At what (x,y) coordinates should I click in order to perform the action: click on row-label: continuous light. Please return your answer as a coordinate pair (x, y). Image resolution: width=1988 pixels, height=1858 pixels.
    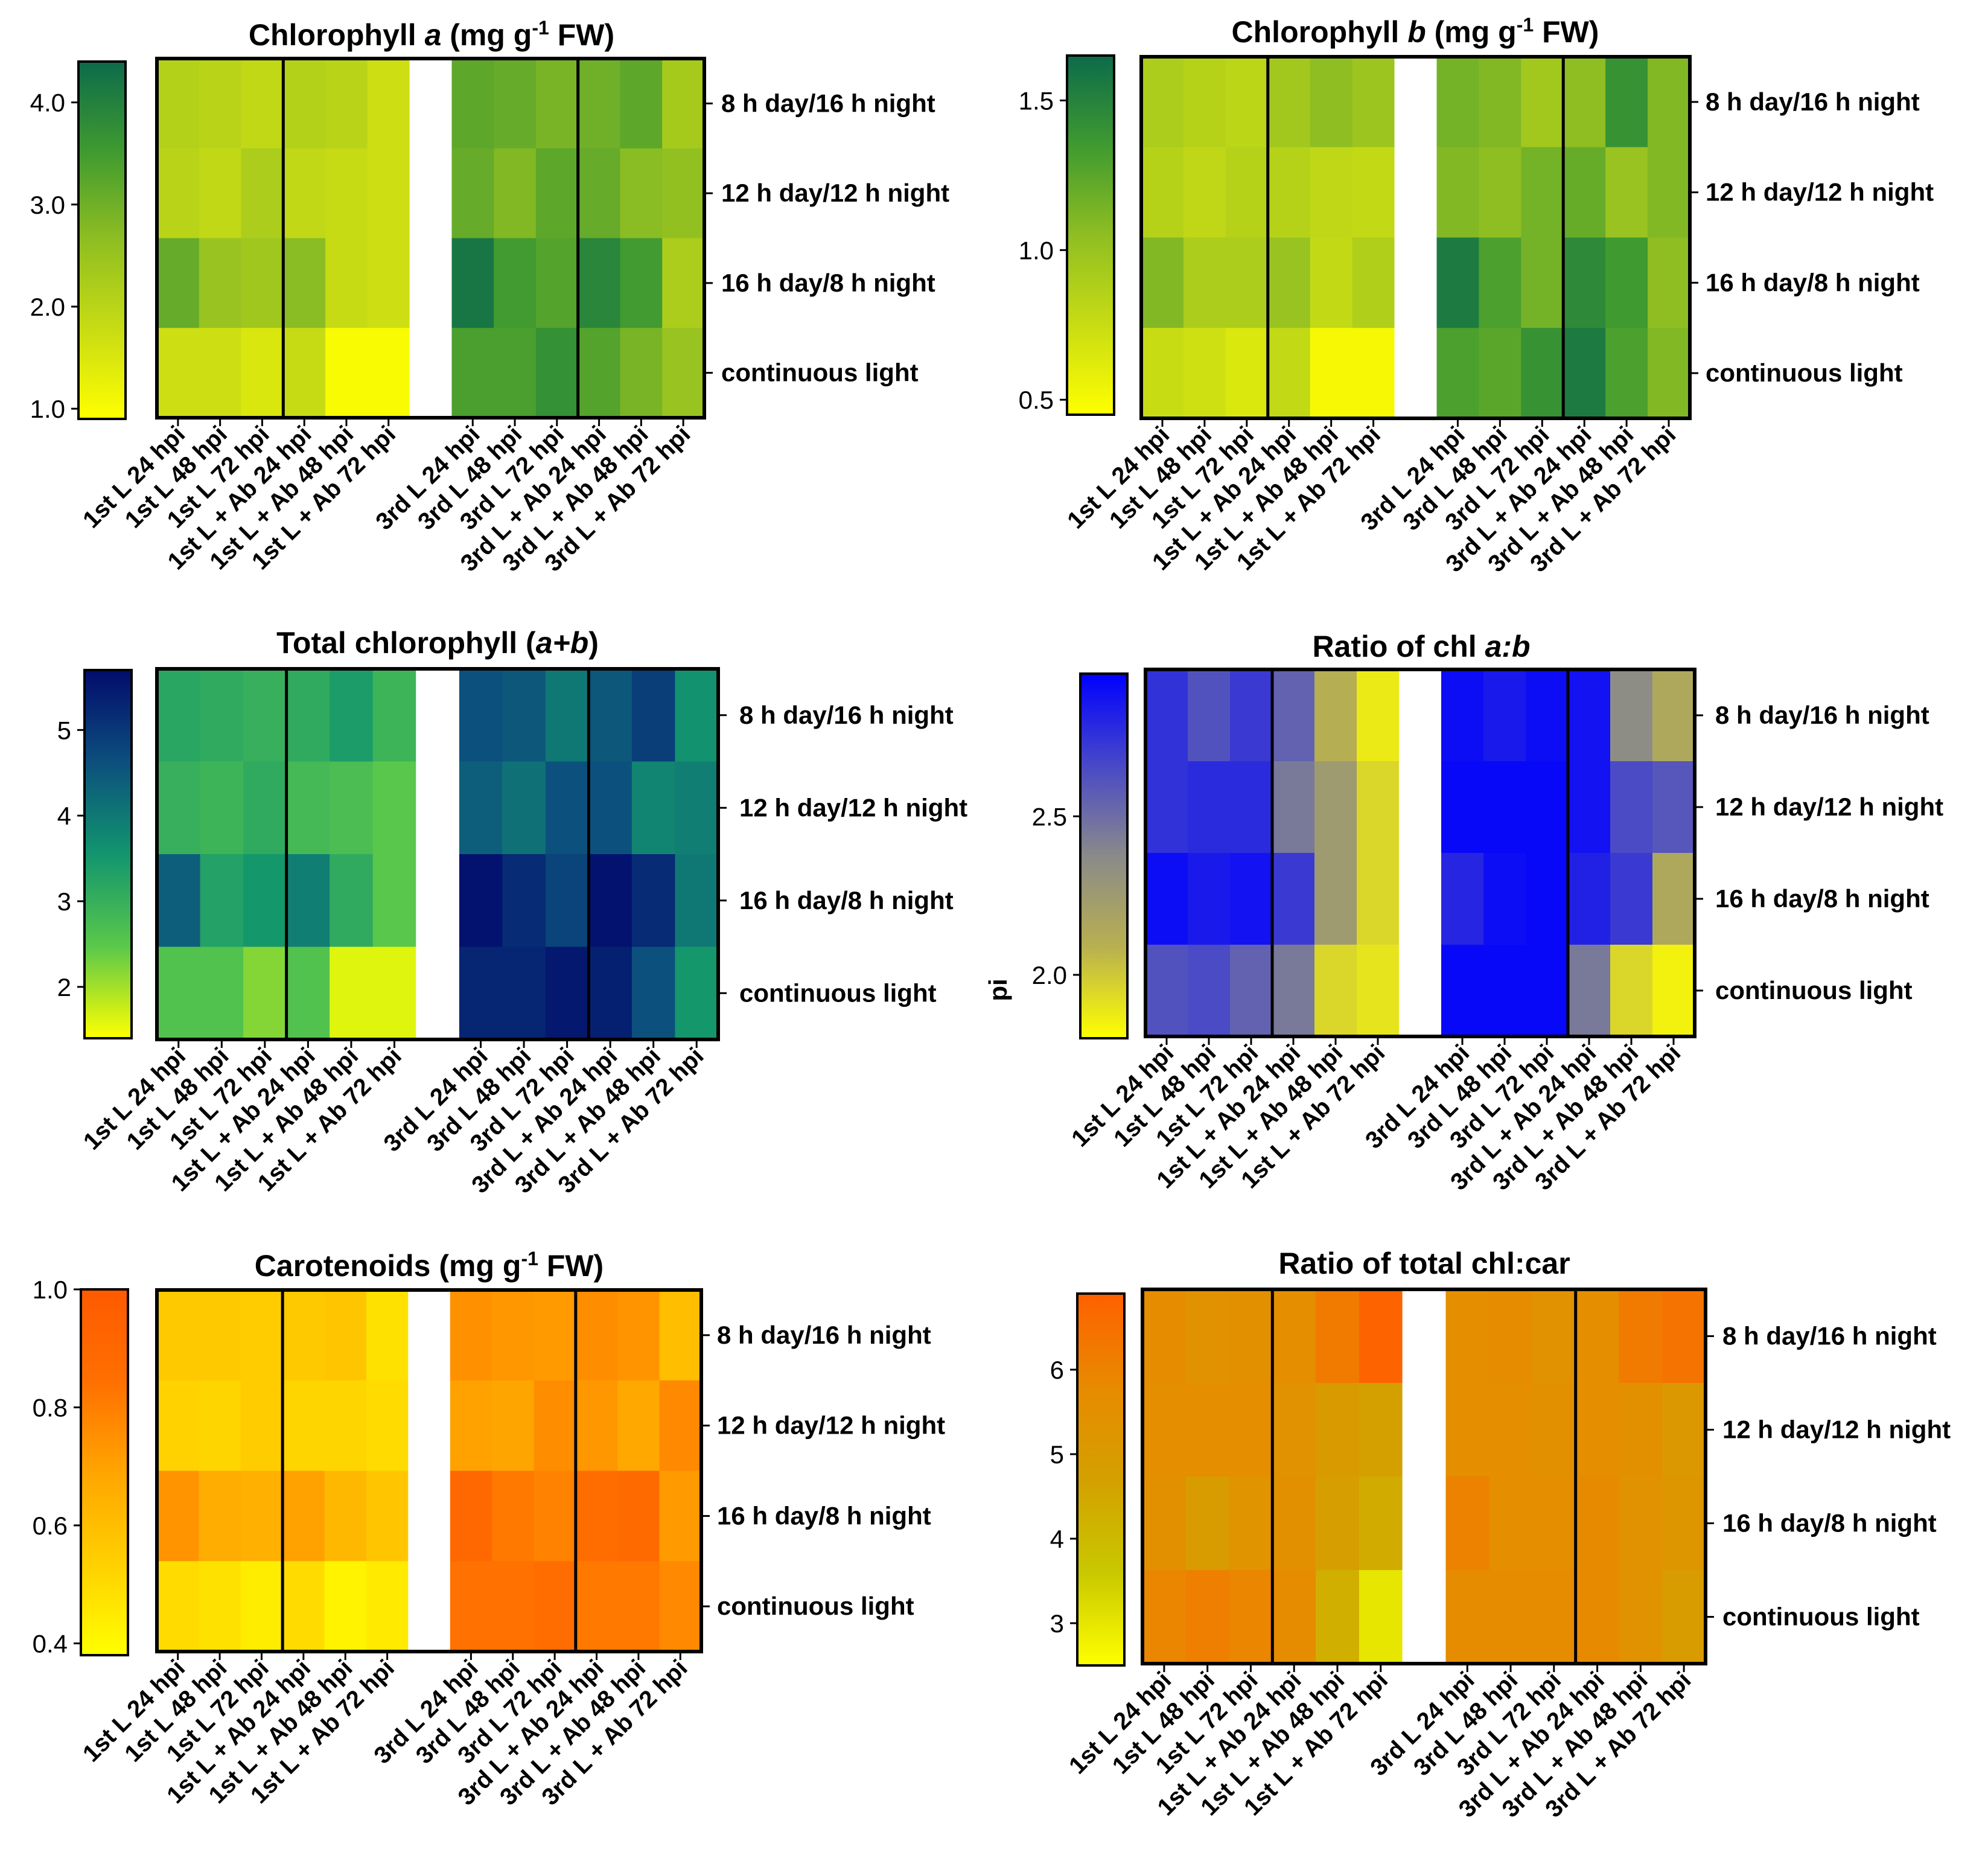
    Looking at the image, I should click on (1814, 990).